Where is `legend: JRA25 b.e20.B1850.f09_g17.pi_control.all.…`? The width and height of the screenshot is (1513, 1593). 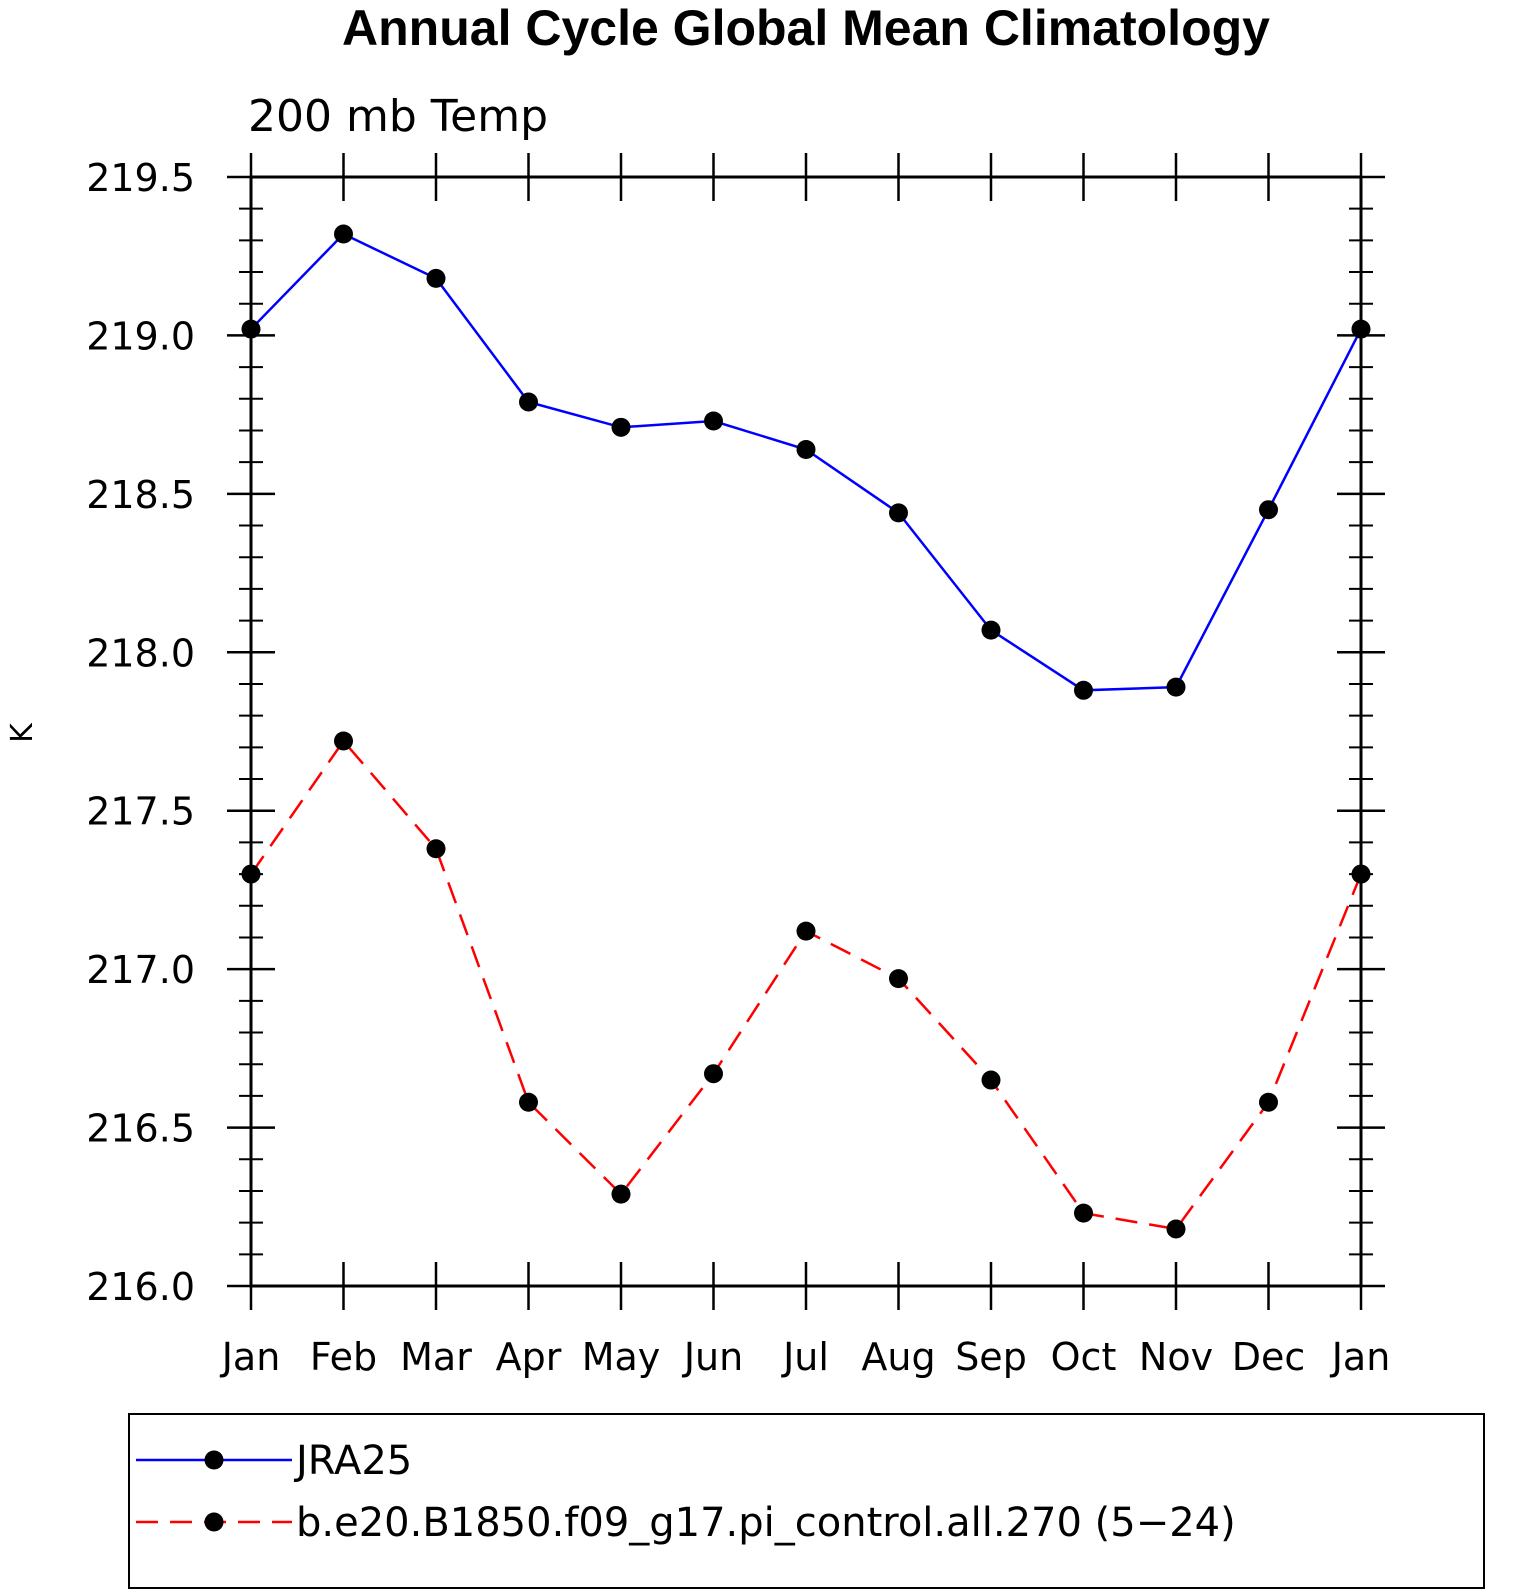 legend: JRA25 b.e20.B1850.f09_g17.pi_control.all.… is located at coordinates (806, 1501).